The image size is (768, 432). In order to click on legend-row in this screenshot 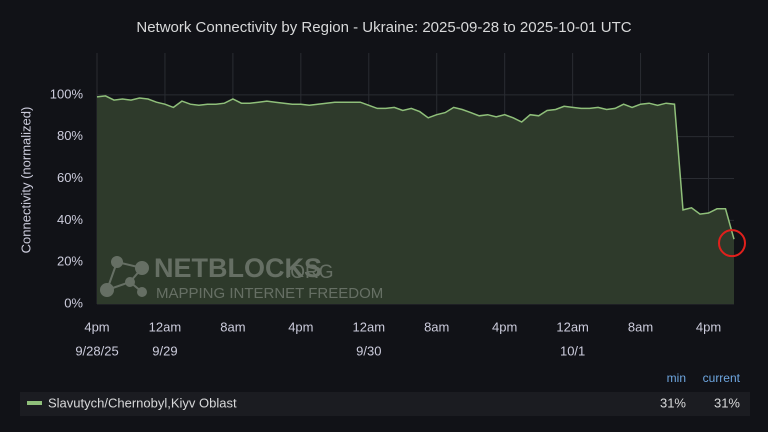, I will do `click(385, 404)`.